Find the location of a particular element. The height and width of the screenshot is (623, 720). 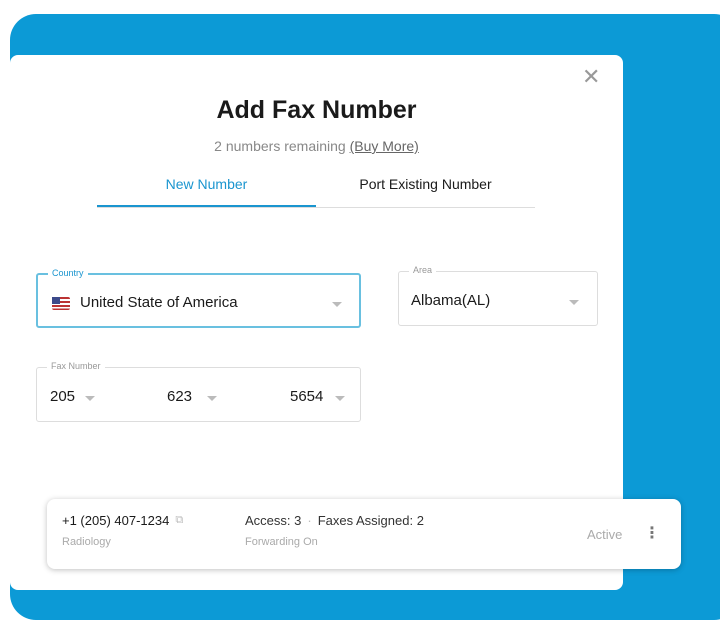

tab-bar: New Number Port Existing Number is located at coordinates (316, 189).